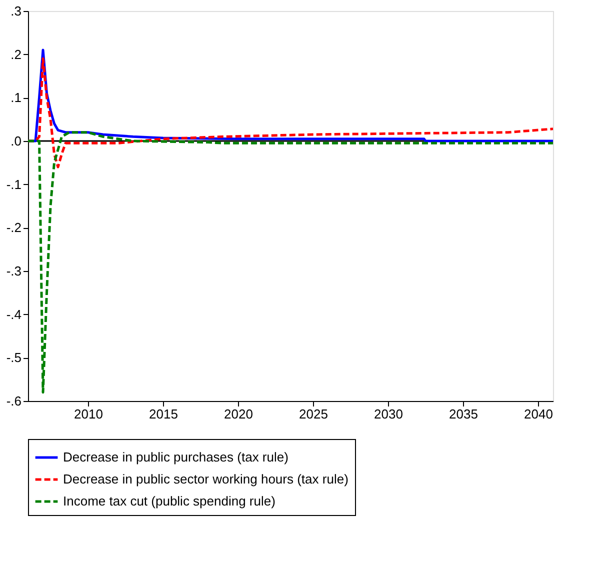 This screenshot has height=561, width=596. Describe the element at coordinates (175, 457) in the screenshot. I see `legend-label: Decrease in public purchases (tax rule)` at that location.